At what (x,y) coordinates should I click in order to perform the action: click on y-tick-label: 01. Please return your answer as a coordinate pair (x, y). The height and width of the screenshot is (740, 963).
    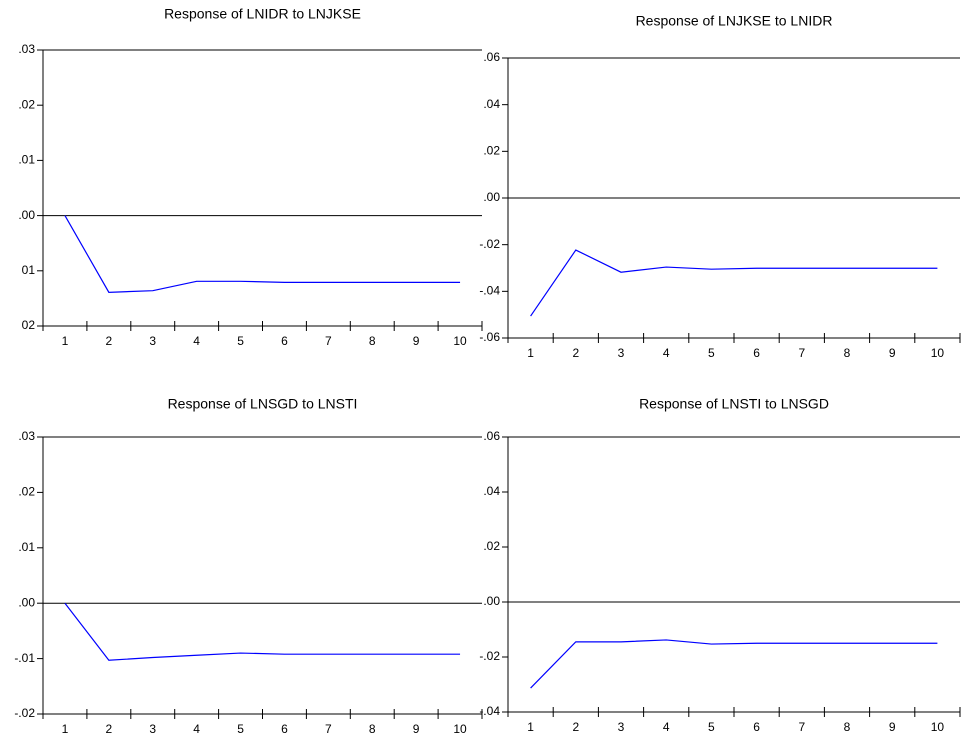
    Looking at the image, I should click on (29, 270).